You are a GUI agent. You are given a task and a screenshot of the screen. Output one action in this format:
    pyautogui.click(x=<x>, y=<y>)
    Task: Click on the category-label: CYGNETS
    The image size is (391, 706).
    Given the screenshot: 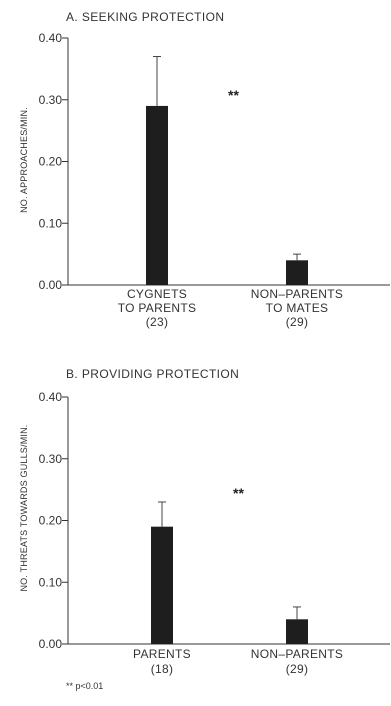 What is the action you would take?
    pyautogui.click(x=157, y=294)
    